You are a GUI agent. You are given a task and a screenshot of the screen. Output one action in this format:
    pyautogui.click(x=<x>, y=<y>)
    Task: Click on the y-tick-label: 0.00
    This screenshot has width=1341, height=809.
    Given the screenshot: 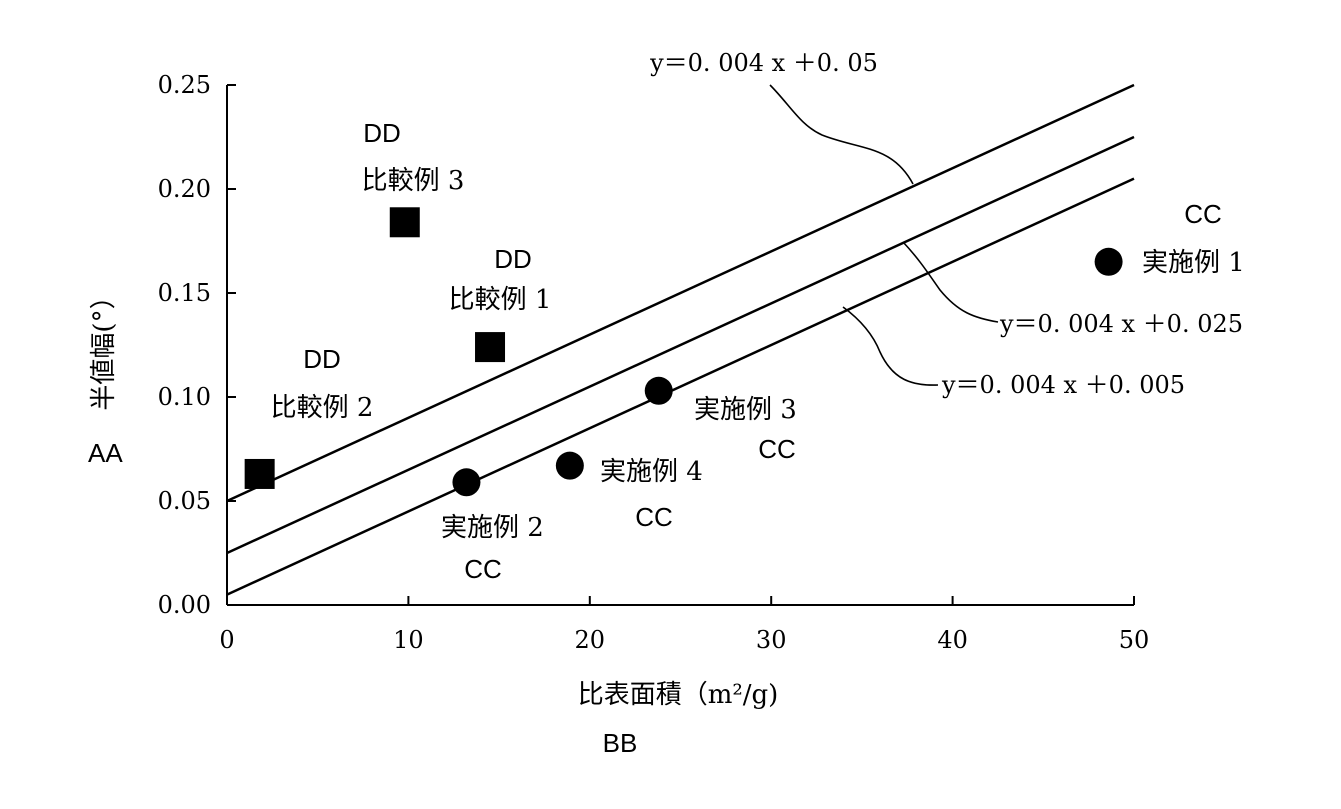 What is the action you would take?
    pyautogui.click(x=184, y=605)
    